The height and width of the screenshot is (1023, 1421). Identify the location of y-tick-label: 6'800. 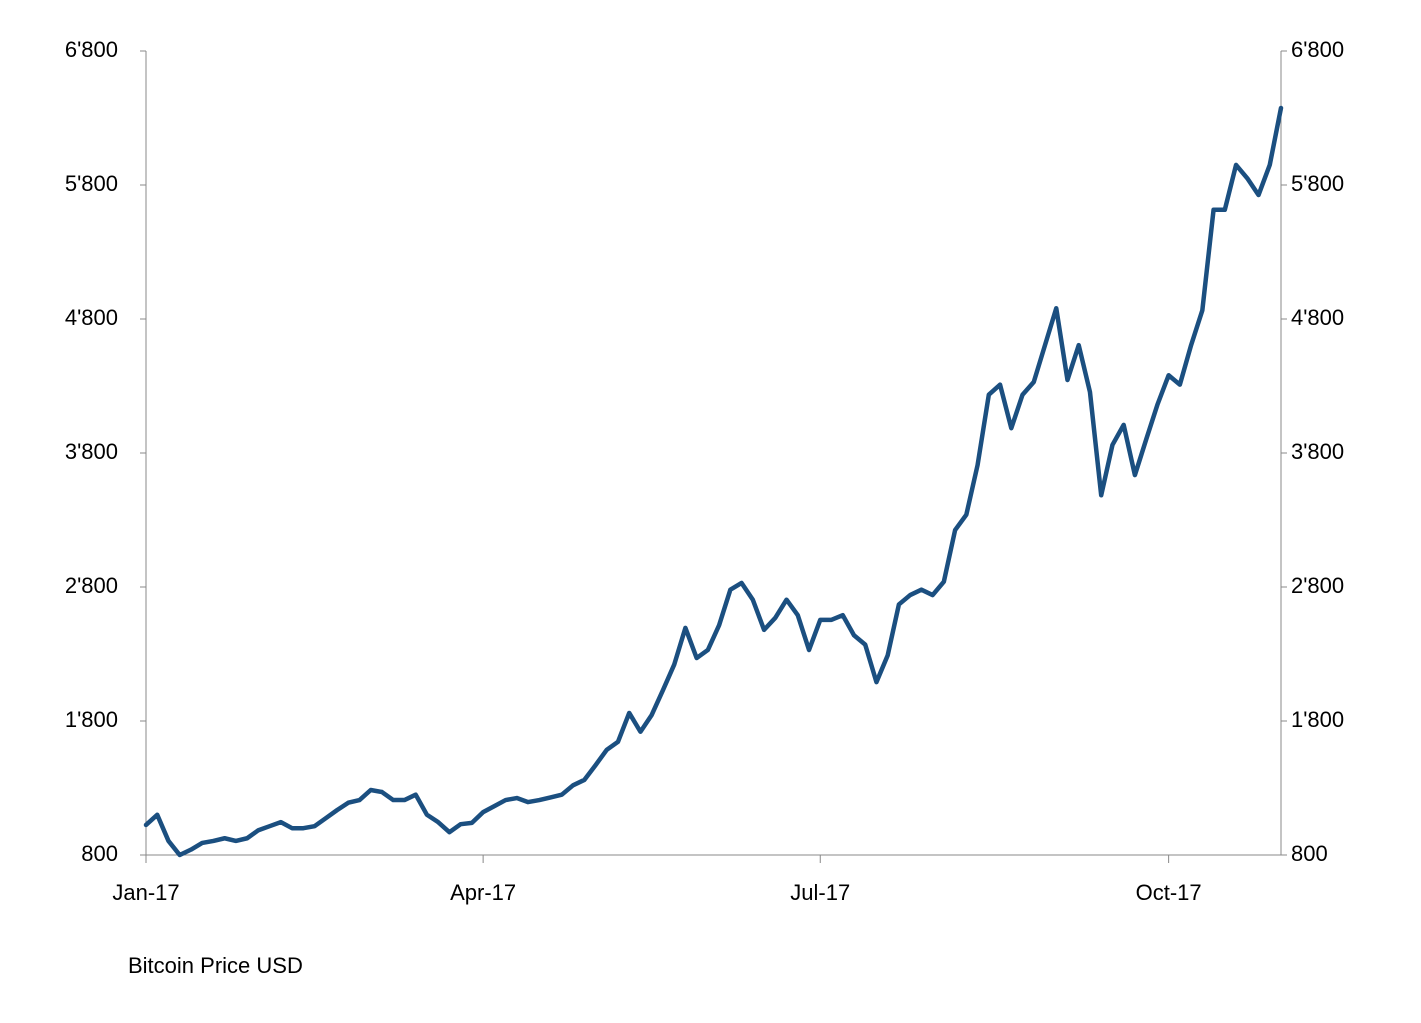
(91, 49).